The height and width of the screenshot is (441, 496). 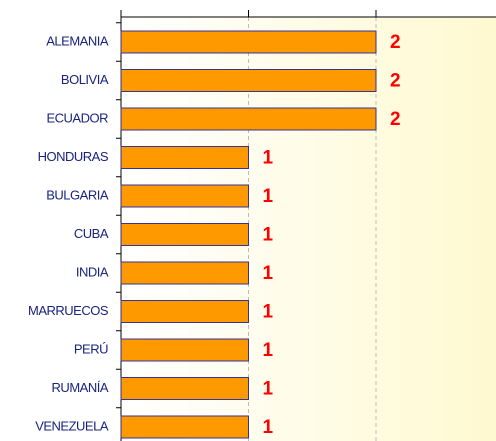 I want to click on y-tick-label: CUBA, so click(x=91, y=233).